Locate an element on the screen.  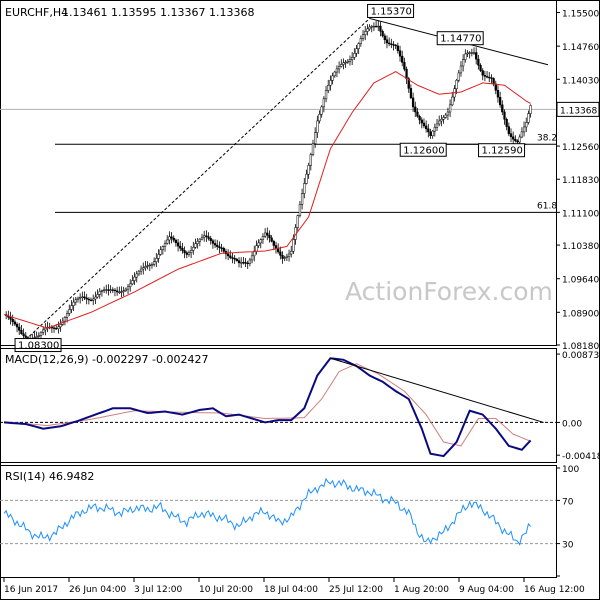
macd-ytick-label: -0.004184 is located at coordinates (581, 457).